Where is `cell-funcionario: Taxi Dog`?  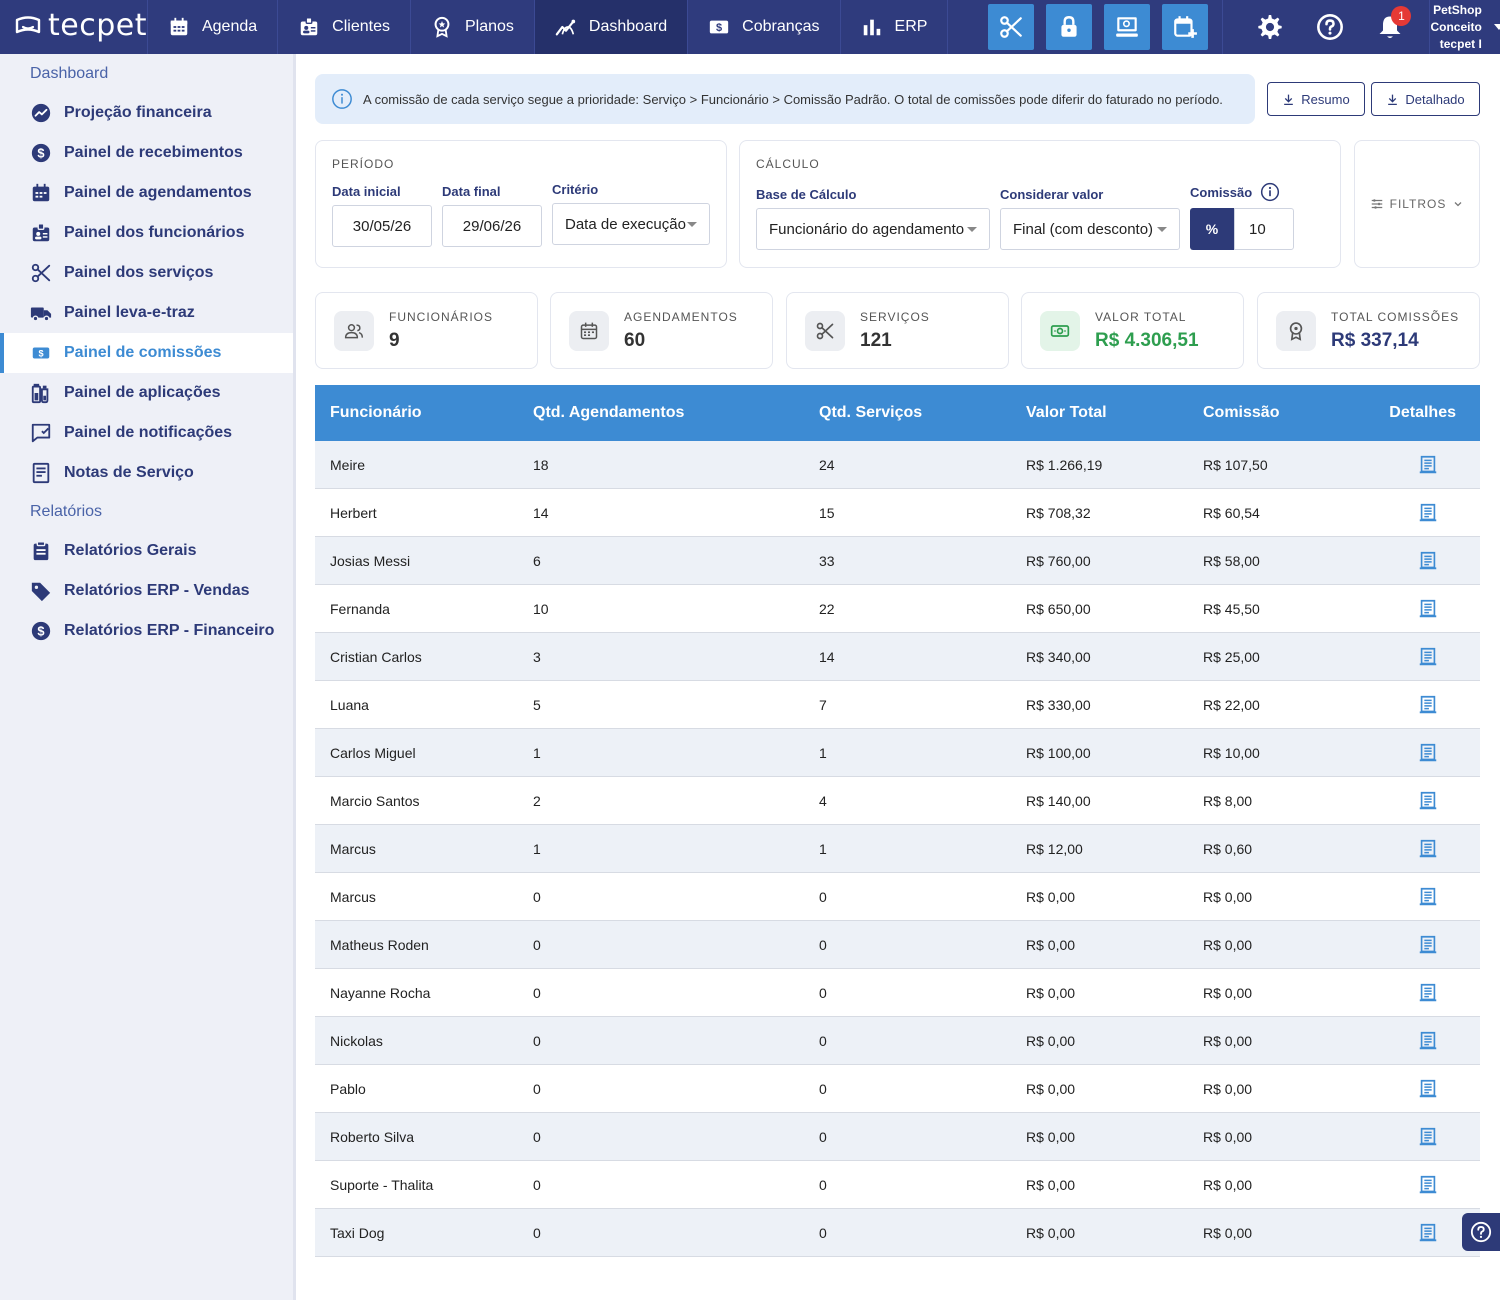 cell-funcionario: Taxi Dog is located at coordinates (357, 1232).